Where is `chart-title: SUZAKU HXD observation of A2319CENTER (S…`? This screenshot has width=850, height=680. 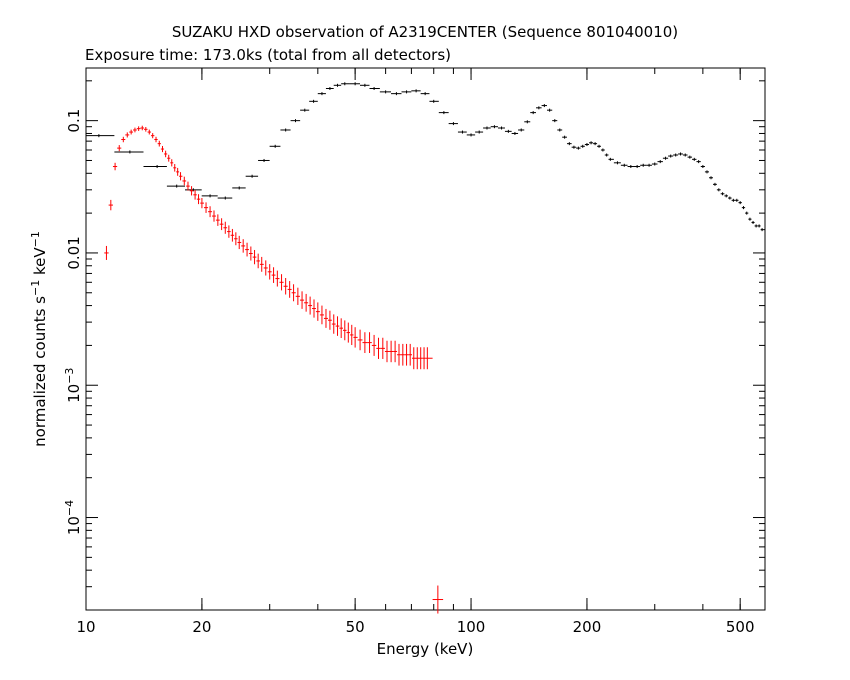 chart-title: SUZAKU HXD observation of A2319CENTER (S… is located at coordinates (425, 32).